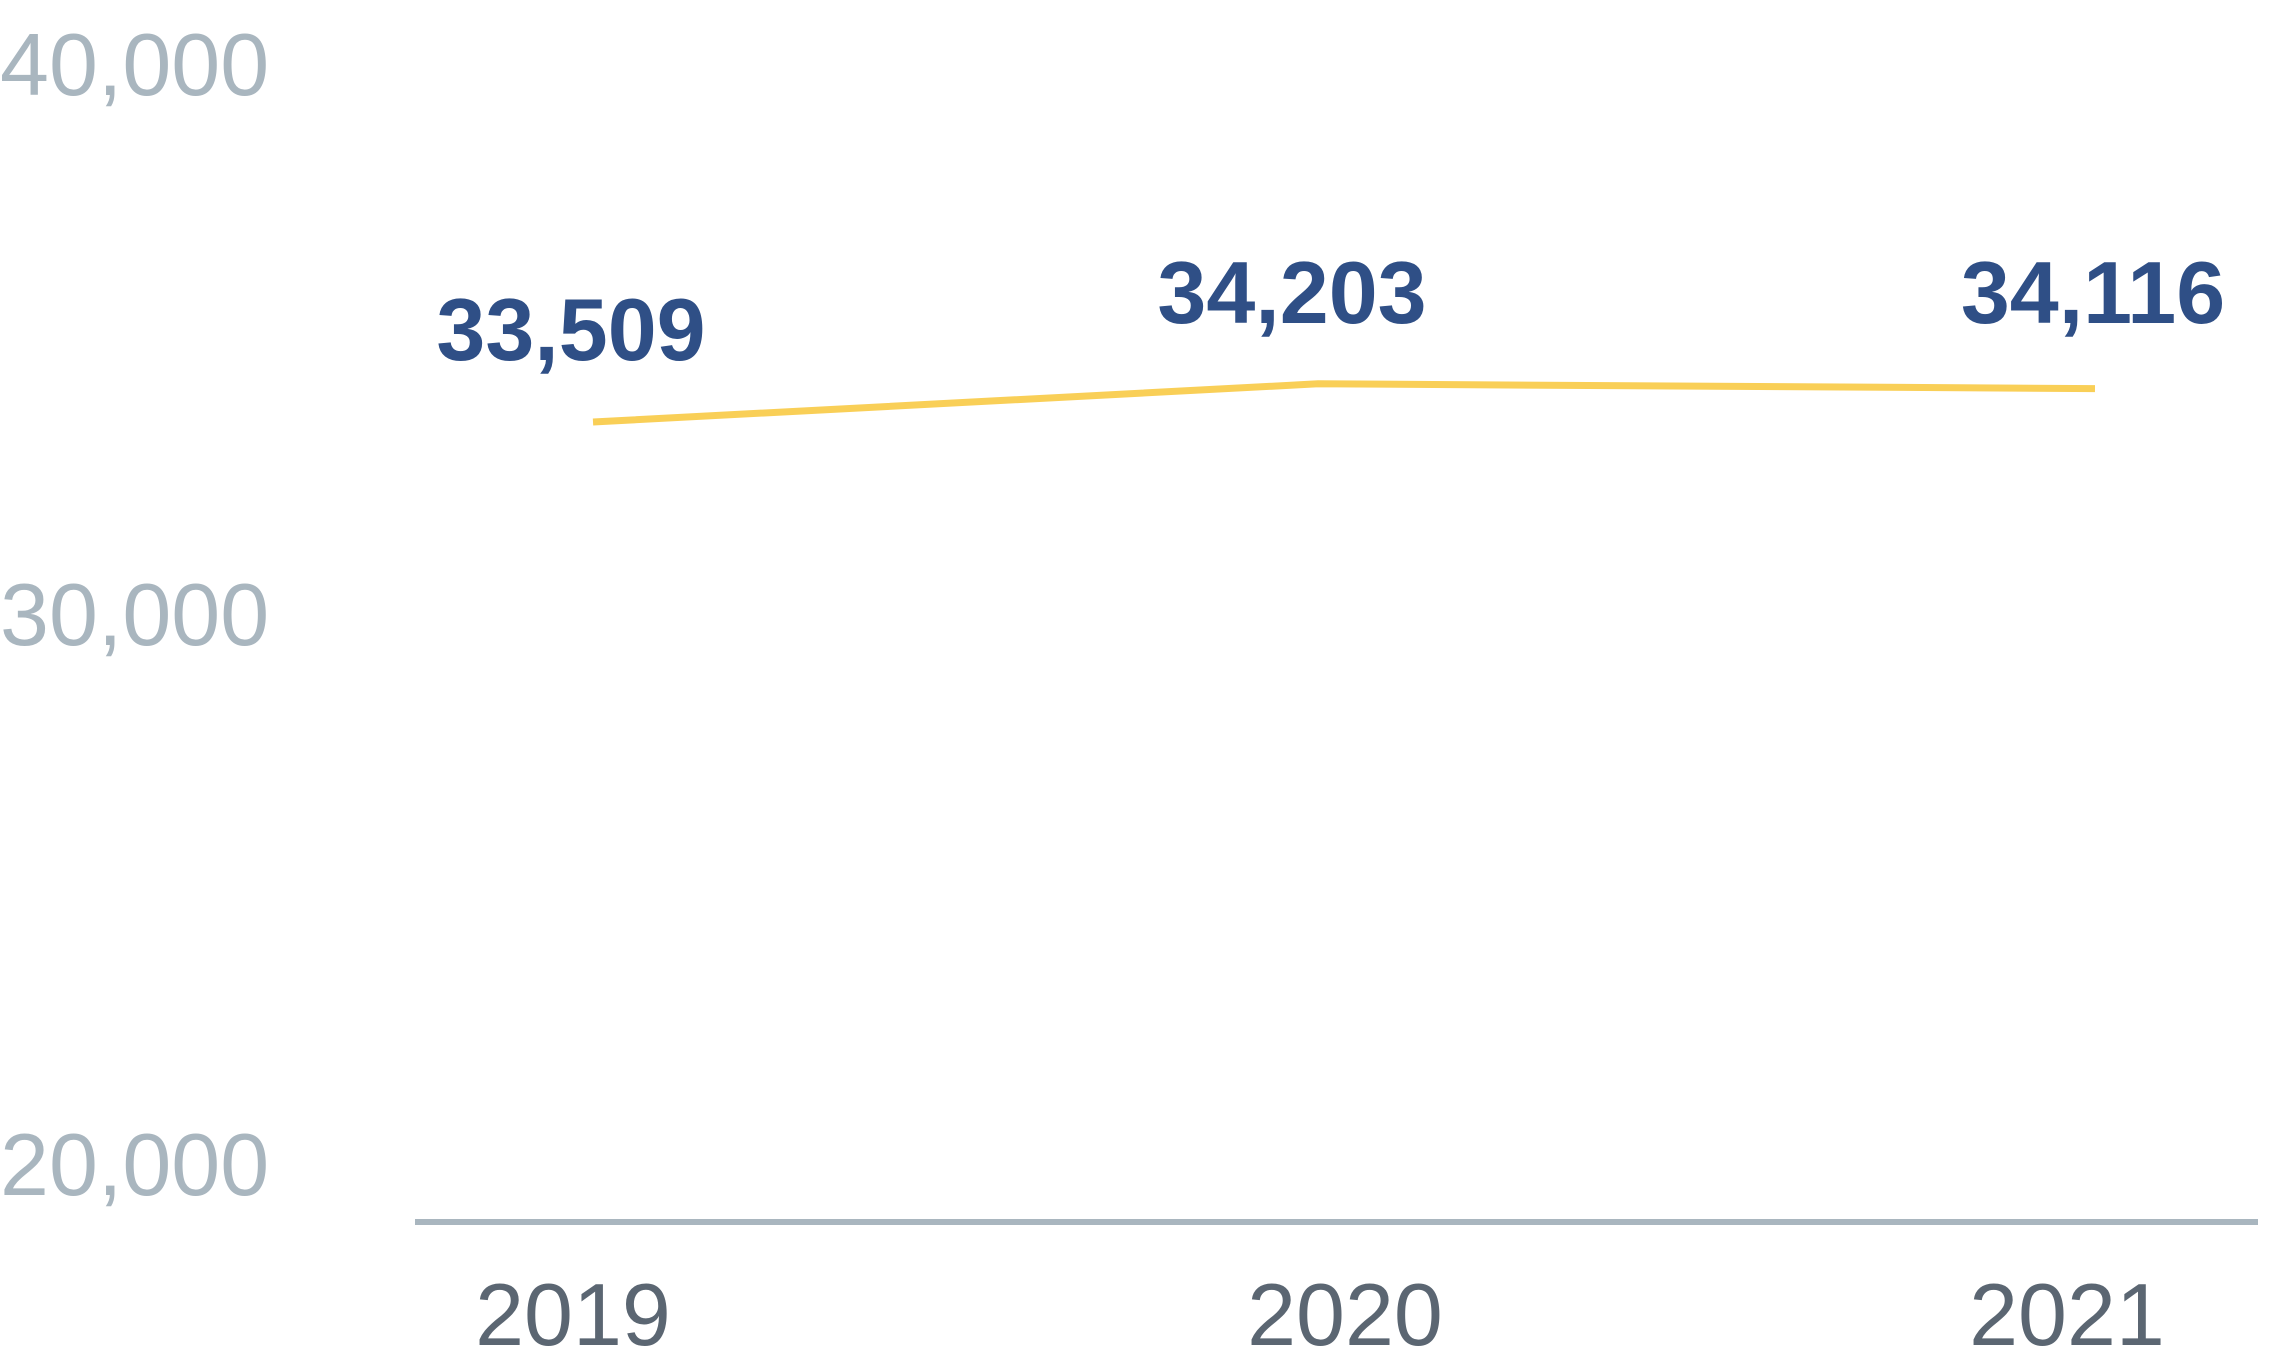 The width and height of the screenshot is (2273, 1364). I want to click on x-tick-label: 2019, so click(573, 1314).